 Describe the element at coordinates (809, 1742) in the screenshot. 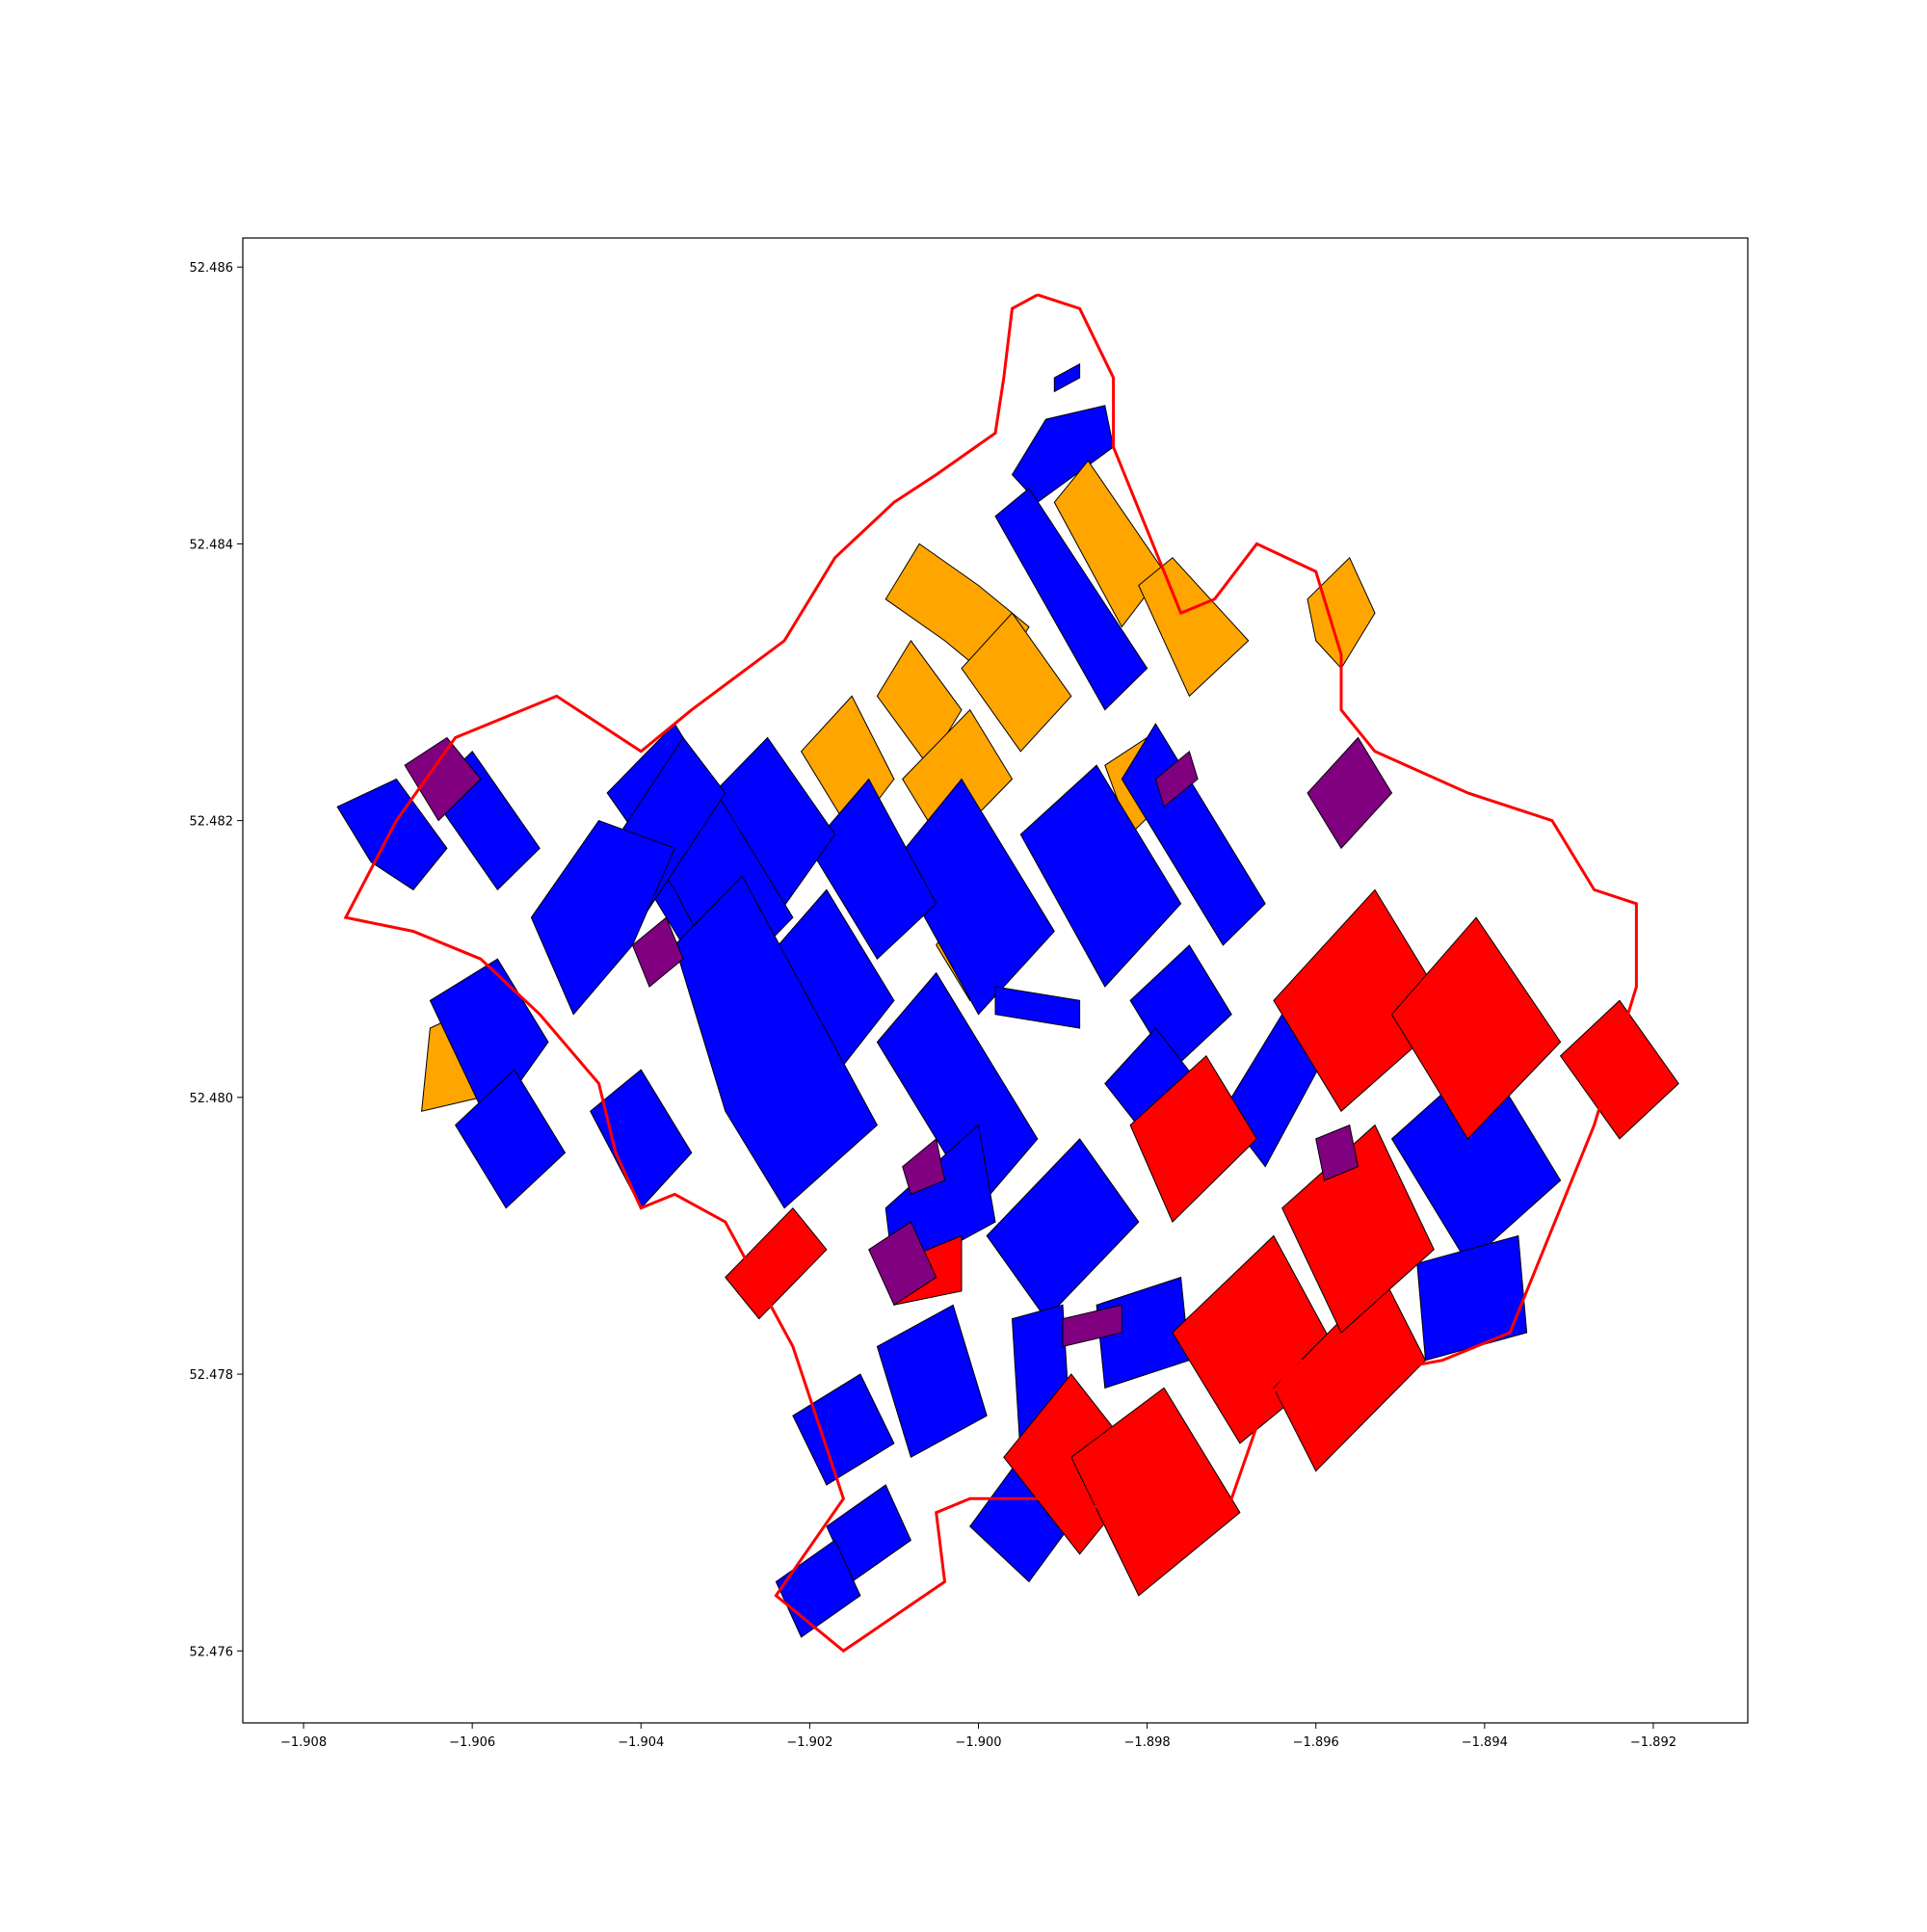

I see `x-tick-label-3: −1.902` at that location.